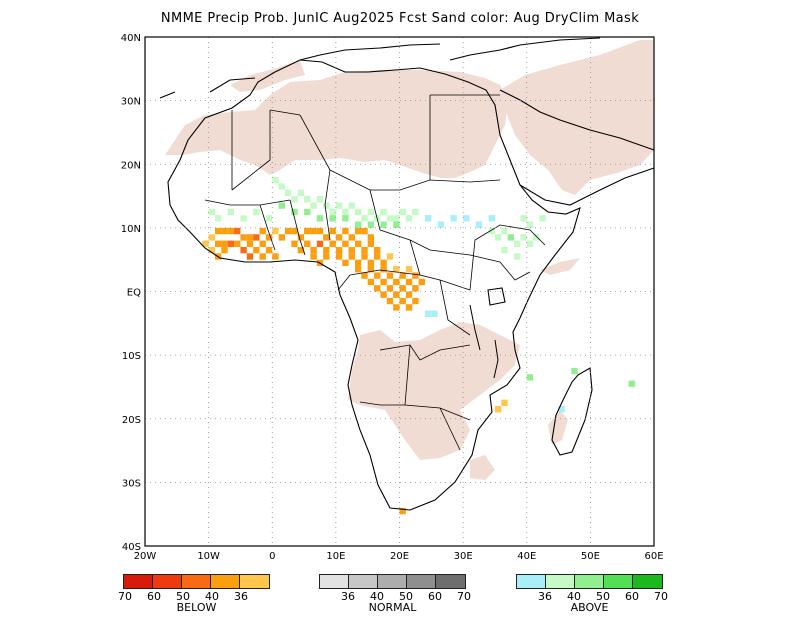 Image resolution: width=800 pixels, height=618 pixels. What do you see at coordinates (131, 229) in the screenshot?
I see `lat-tick-label: 10N` at bounding box center [131, 229].